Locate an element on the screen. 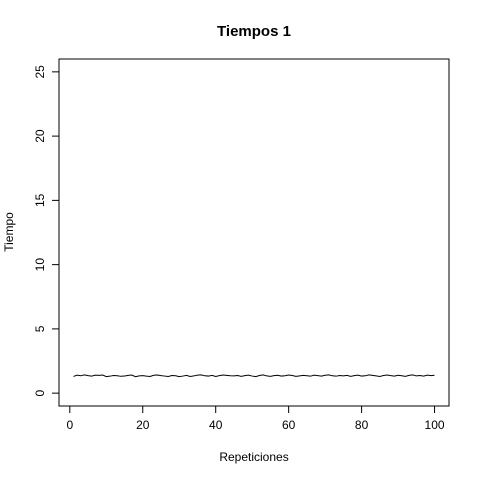 Image resolution: width=480 pixels, height=480 pixels. series-group is located at coordinates (254, 376).